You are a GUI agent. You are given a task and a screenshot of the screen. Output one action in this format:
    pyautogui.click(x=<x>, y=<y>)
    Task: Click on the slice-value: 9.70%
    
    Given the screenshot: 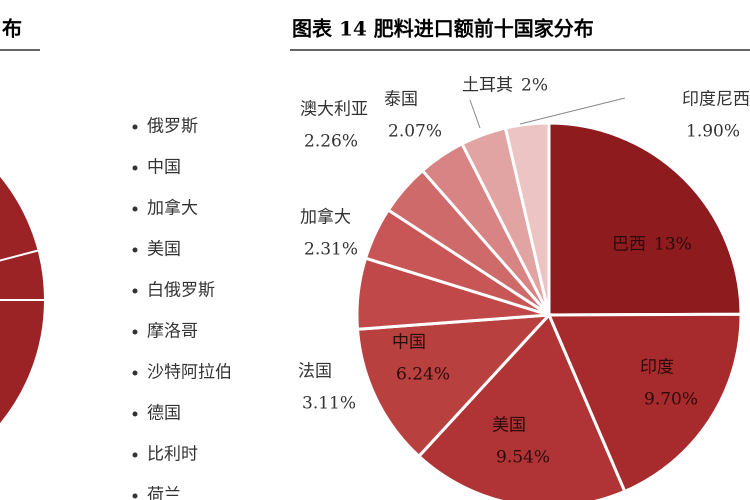 What is the action you would take?
    pyautogui.click(x=671, y=400)
    